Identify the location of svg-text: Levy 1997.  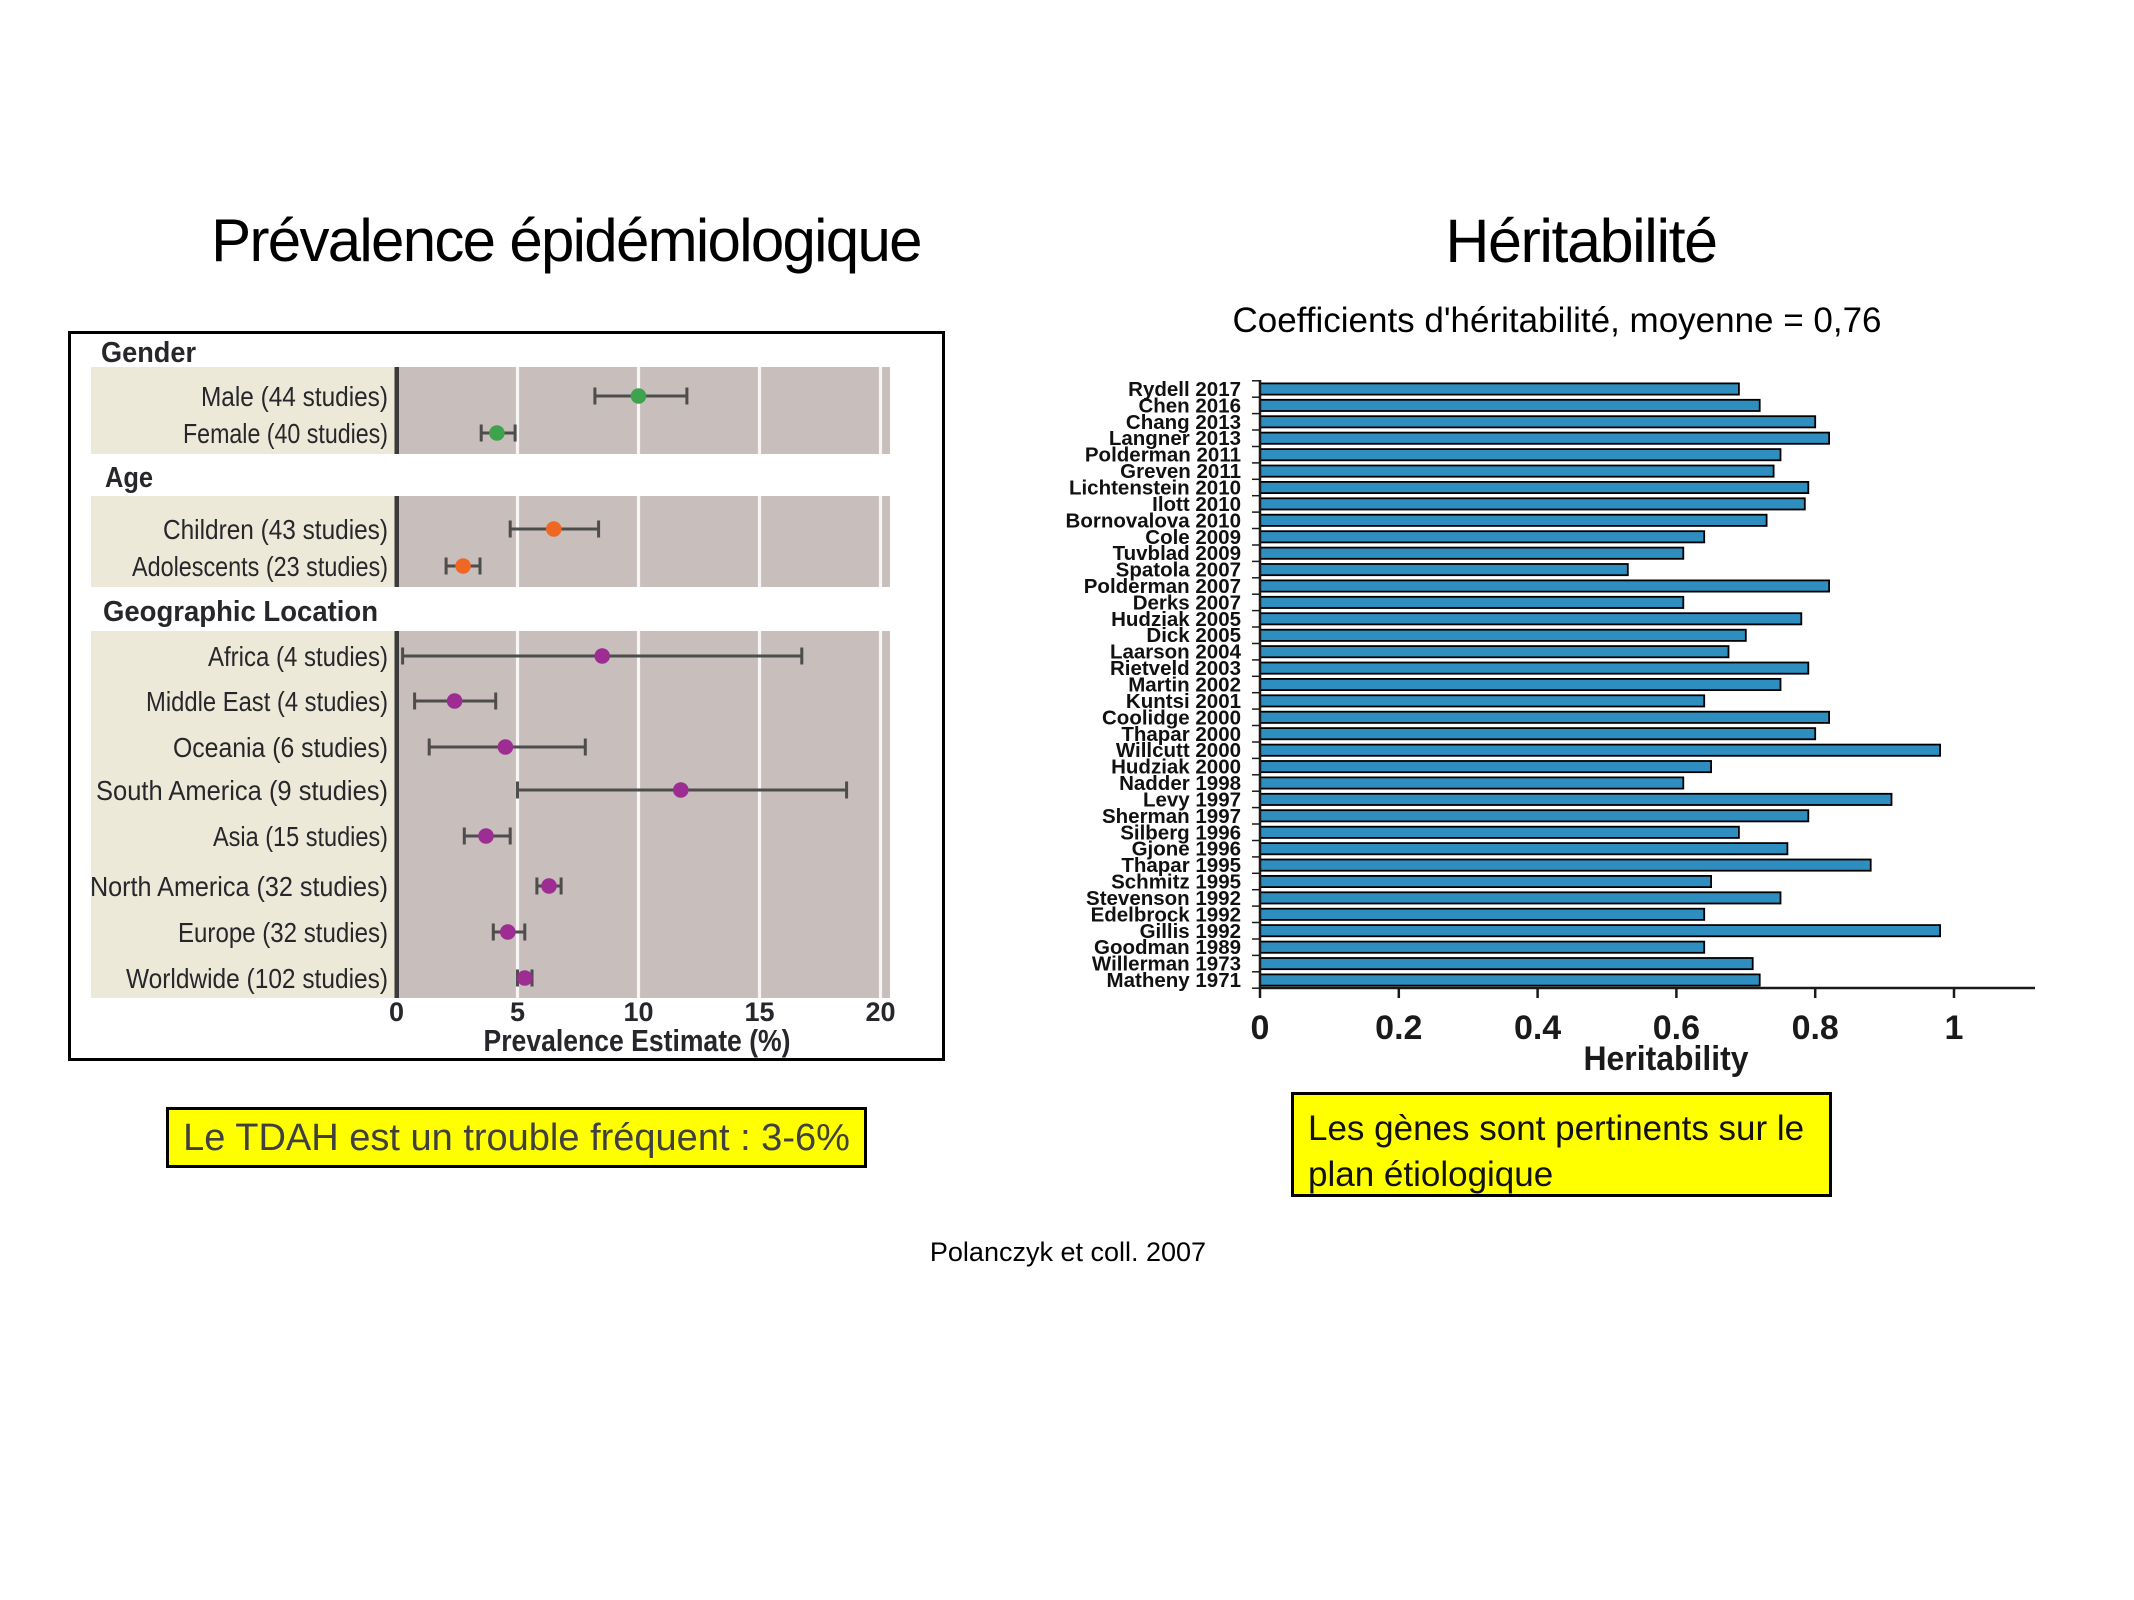
(1192, 799).